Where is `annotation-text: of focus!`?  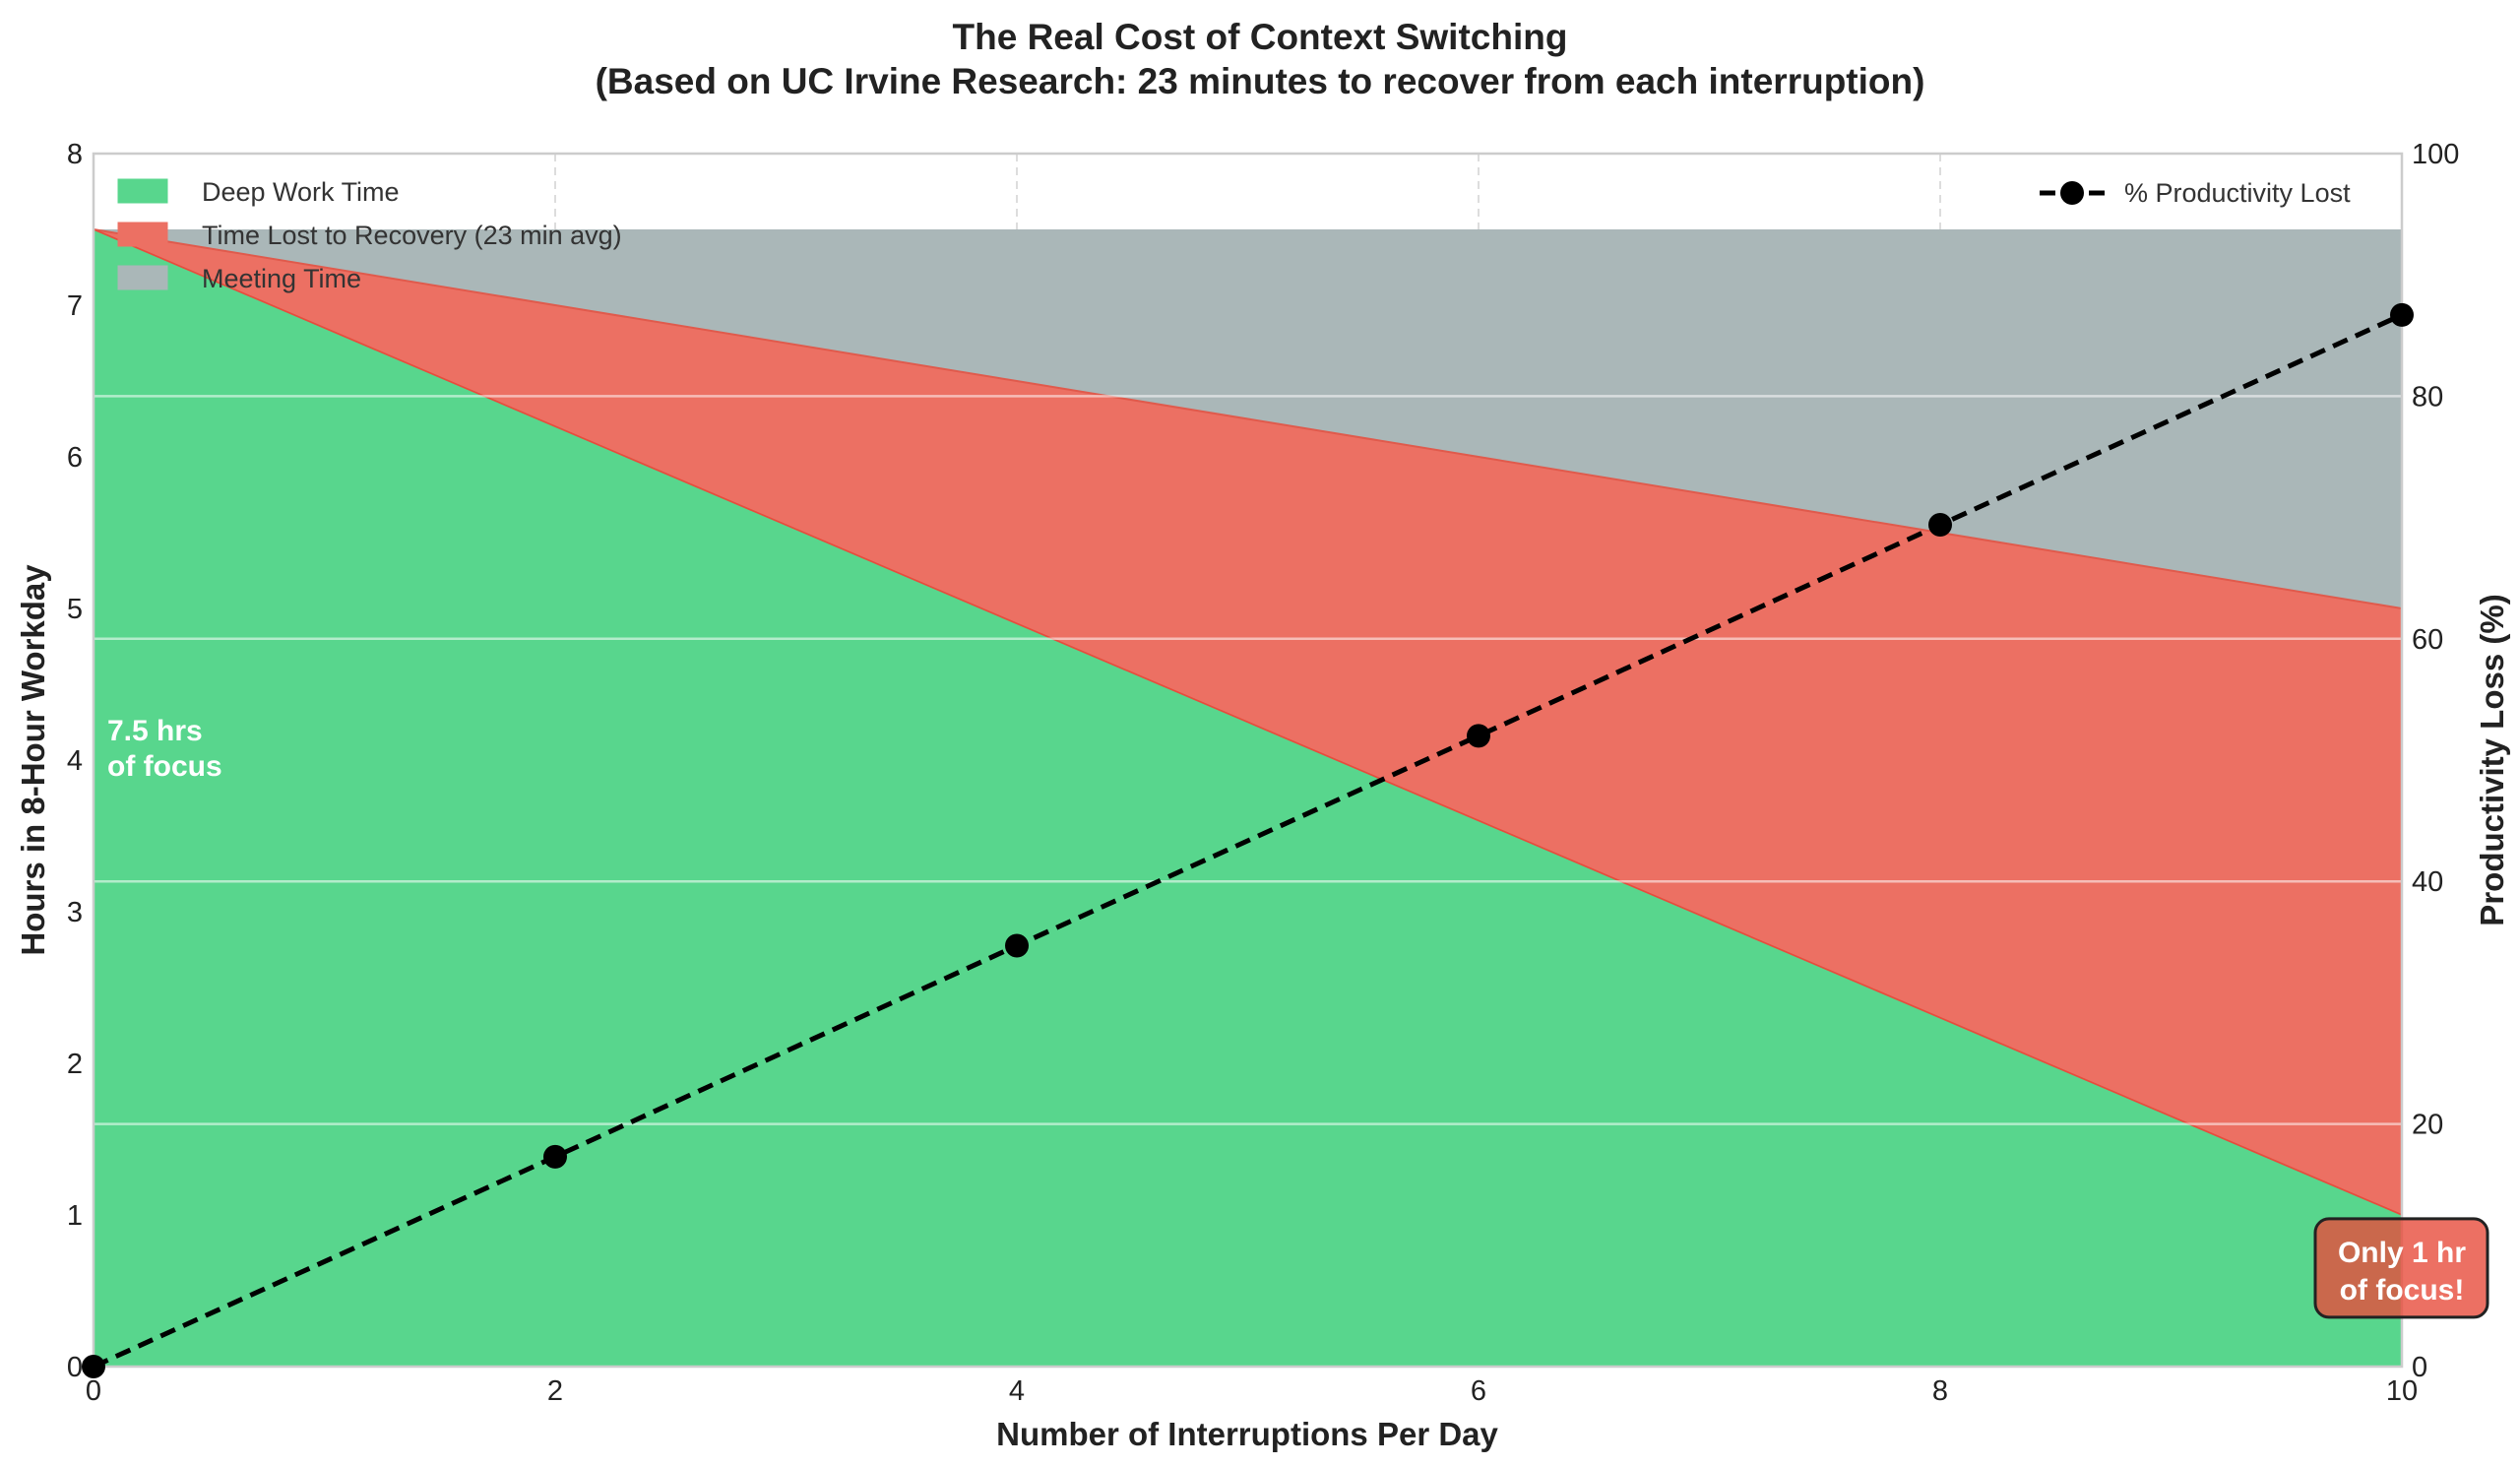
annotation-text: of focus! is located at coordinates (2402, 1290).